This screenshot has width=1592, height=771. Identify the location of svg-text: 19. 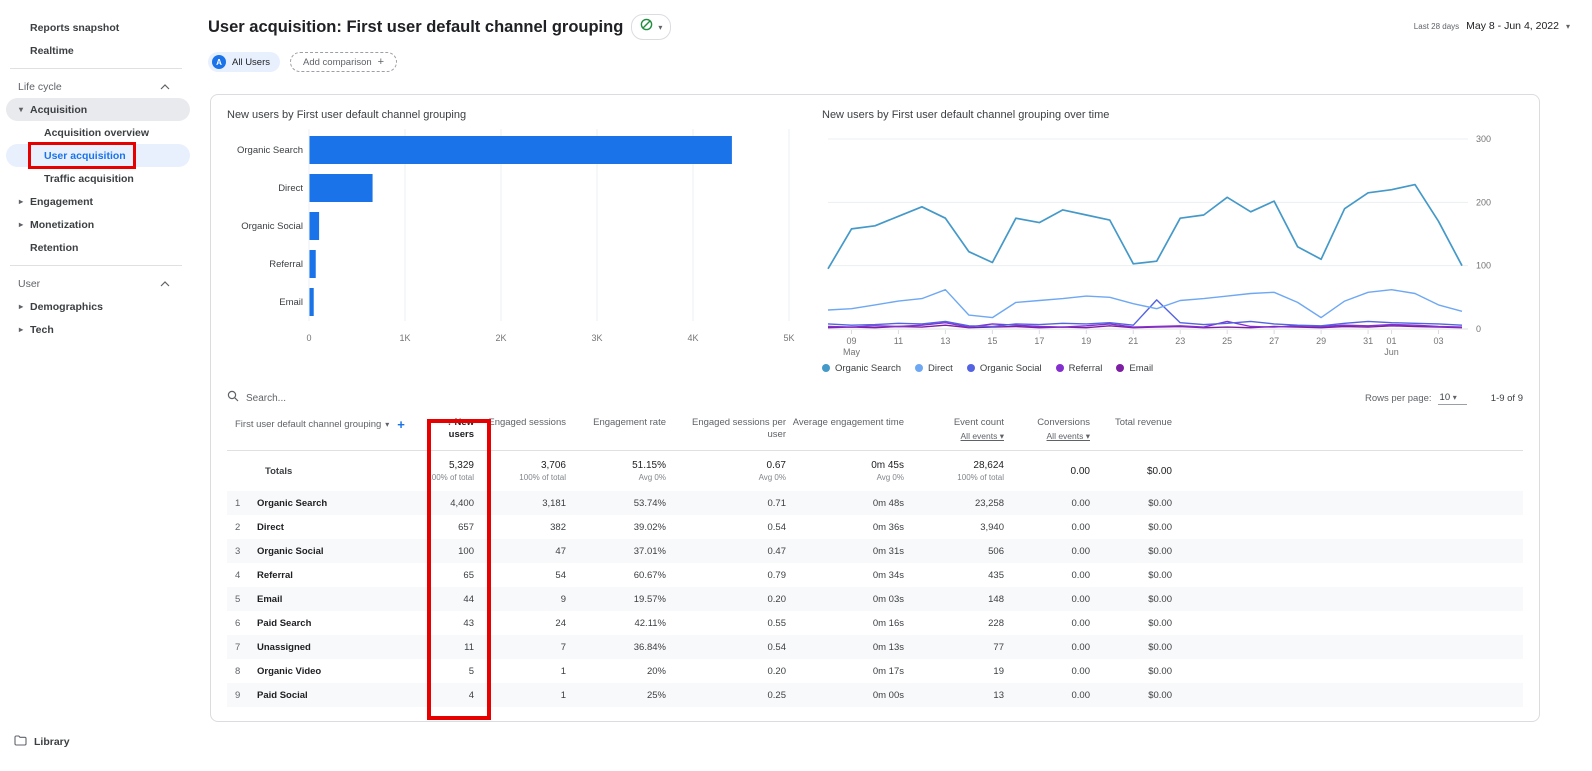
(1086, 341).